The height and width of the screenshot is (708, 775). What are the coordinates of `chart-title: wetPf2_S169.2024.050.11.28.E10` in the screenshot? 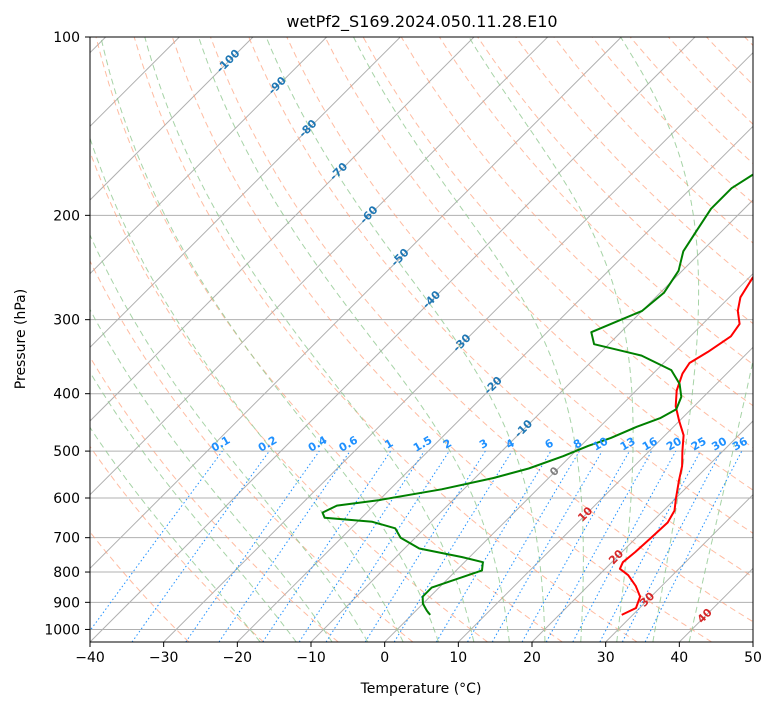 It's located at (421, 22).